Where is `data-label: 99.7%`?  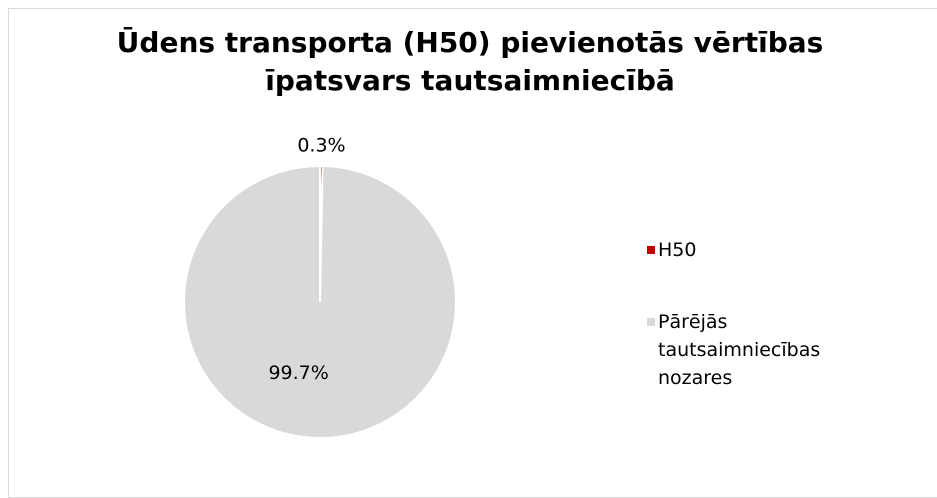
data-label: 99.7% is located at coordinates (298, 373).